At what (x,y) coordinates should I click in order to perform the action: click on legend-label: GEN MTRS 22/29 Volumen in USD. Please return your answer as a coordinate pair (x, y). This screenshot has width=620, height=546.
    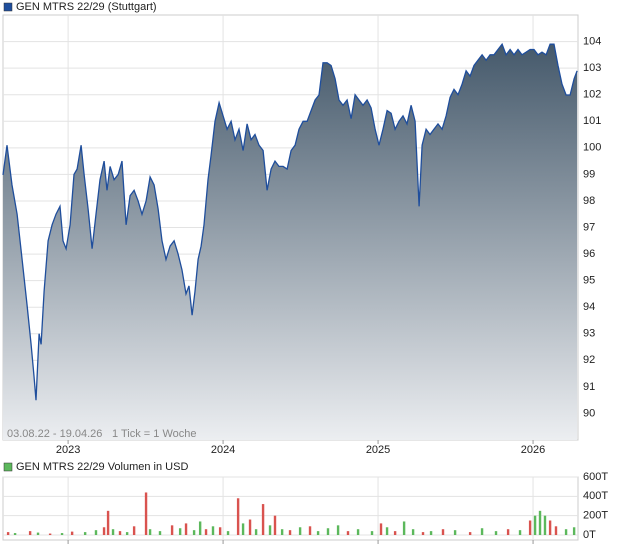
    Looking at the image, I should click on (102, 467).